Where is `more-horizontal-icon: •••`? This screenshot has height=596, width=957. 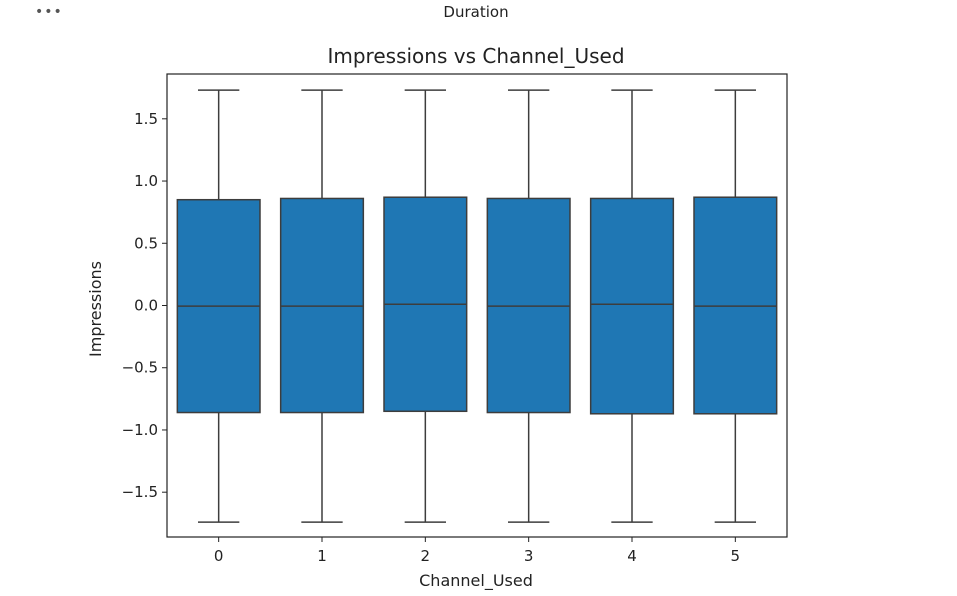
more-horizontal-icon: ••• is located at coordinates (49, 12).